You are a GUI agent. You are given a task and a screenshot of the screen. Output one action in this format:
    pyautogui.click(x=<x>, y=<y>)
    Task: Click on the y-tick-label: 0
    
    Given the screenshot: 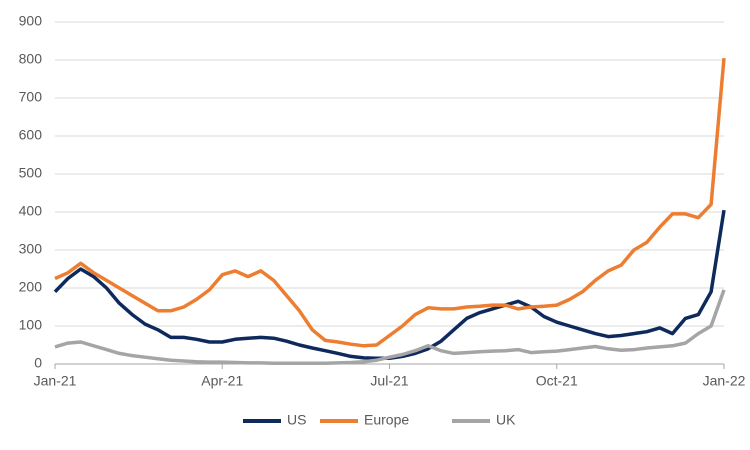 What is the action you would take?
    pyautogui.click(x=38, y=363)
    